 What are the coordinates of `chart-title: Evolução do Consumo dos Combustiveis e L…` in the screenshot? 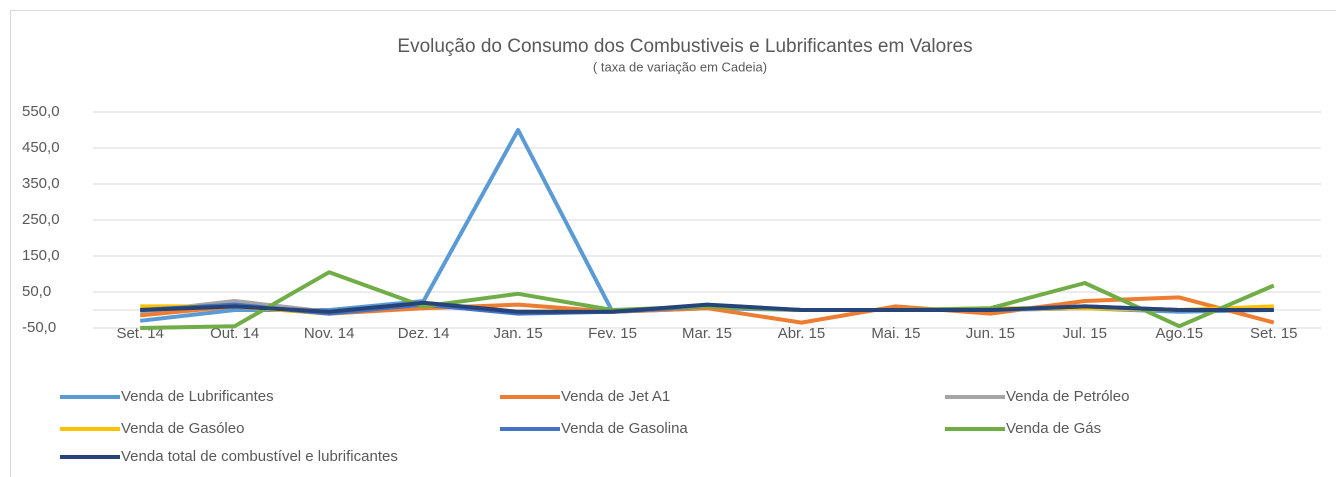 It's located at (684, 46).